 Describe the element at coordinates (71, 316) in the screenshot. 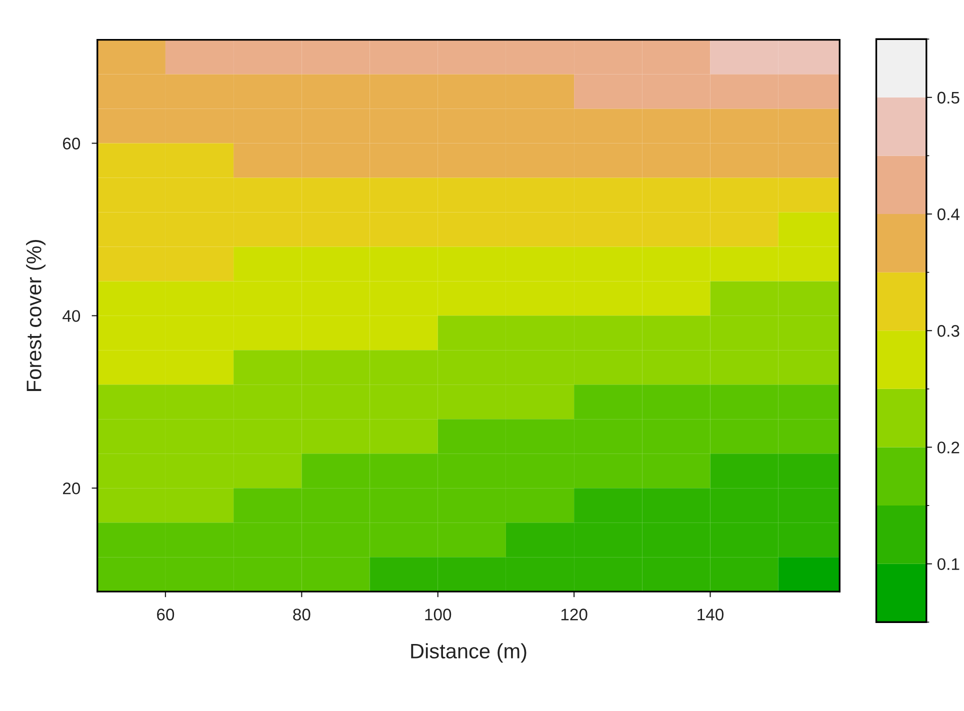

I see `y-tick-label: 40` at that location.